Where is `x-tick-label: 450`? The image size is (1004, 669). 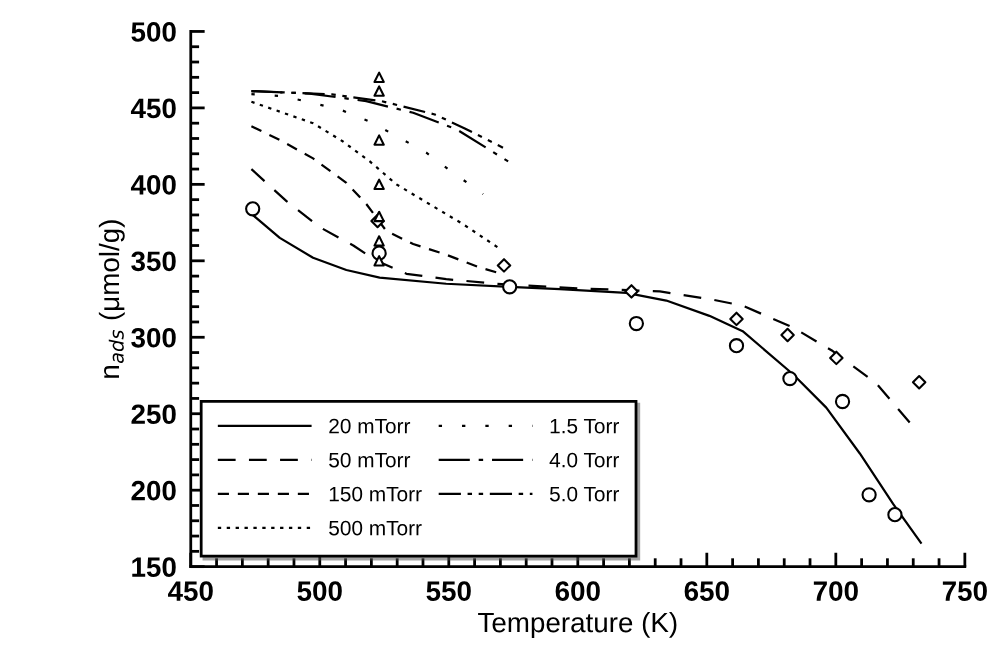 x-tick-label: 450 is located at coordinates (190, 591).